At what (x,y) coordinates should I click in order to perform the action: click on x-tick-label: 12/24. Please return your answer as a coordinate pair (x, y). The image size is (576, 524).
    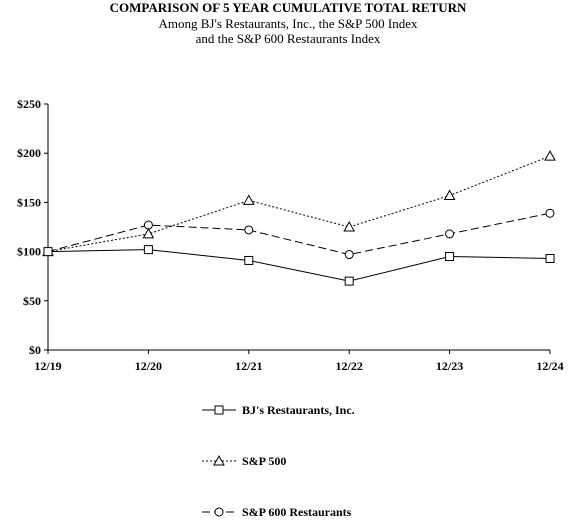
    Looking at the image, I should click on (549, 366).